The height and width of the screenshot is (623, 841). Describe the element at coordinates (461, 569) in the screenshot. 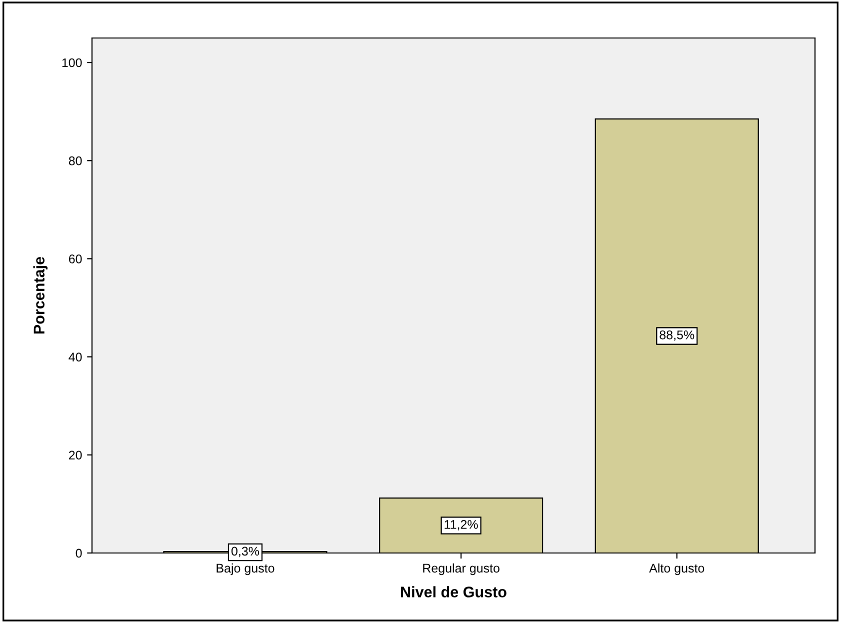

I see `x-tick-label: Regular gusto` at that location.